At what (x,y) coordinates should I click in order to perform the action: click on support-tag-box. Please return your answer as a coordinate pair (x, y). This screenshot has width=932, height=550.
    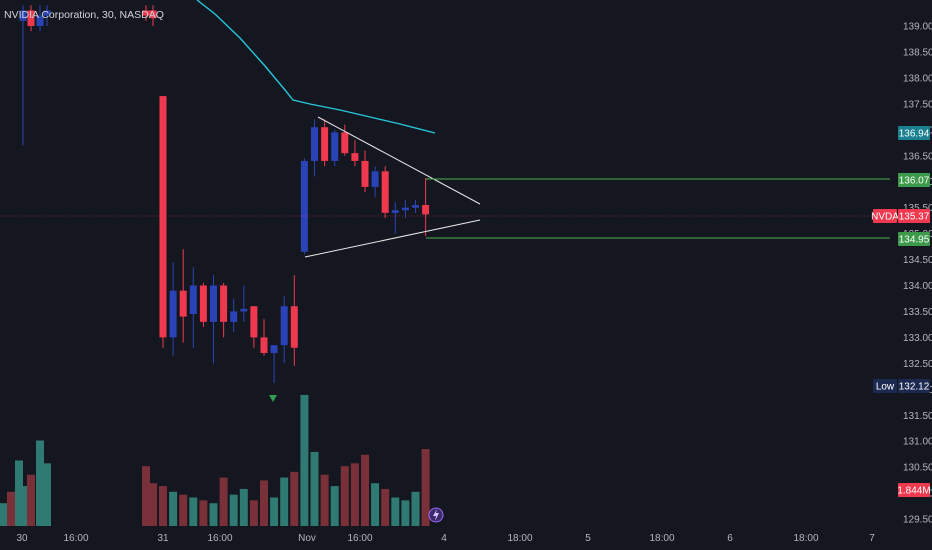
    Looking at the image, I should click on (914, 239).